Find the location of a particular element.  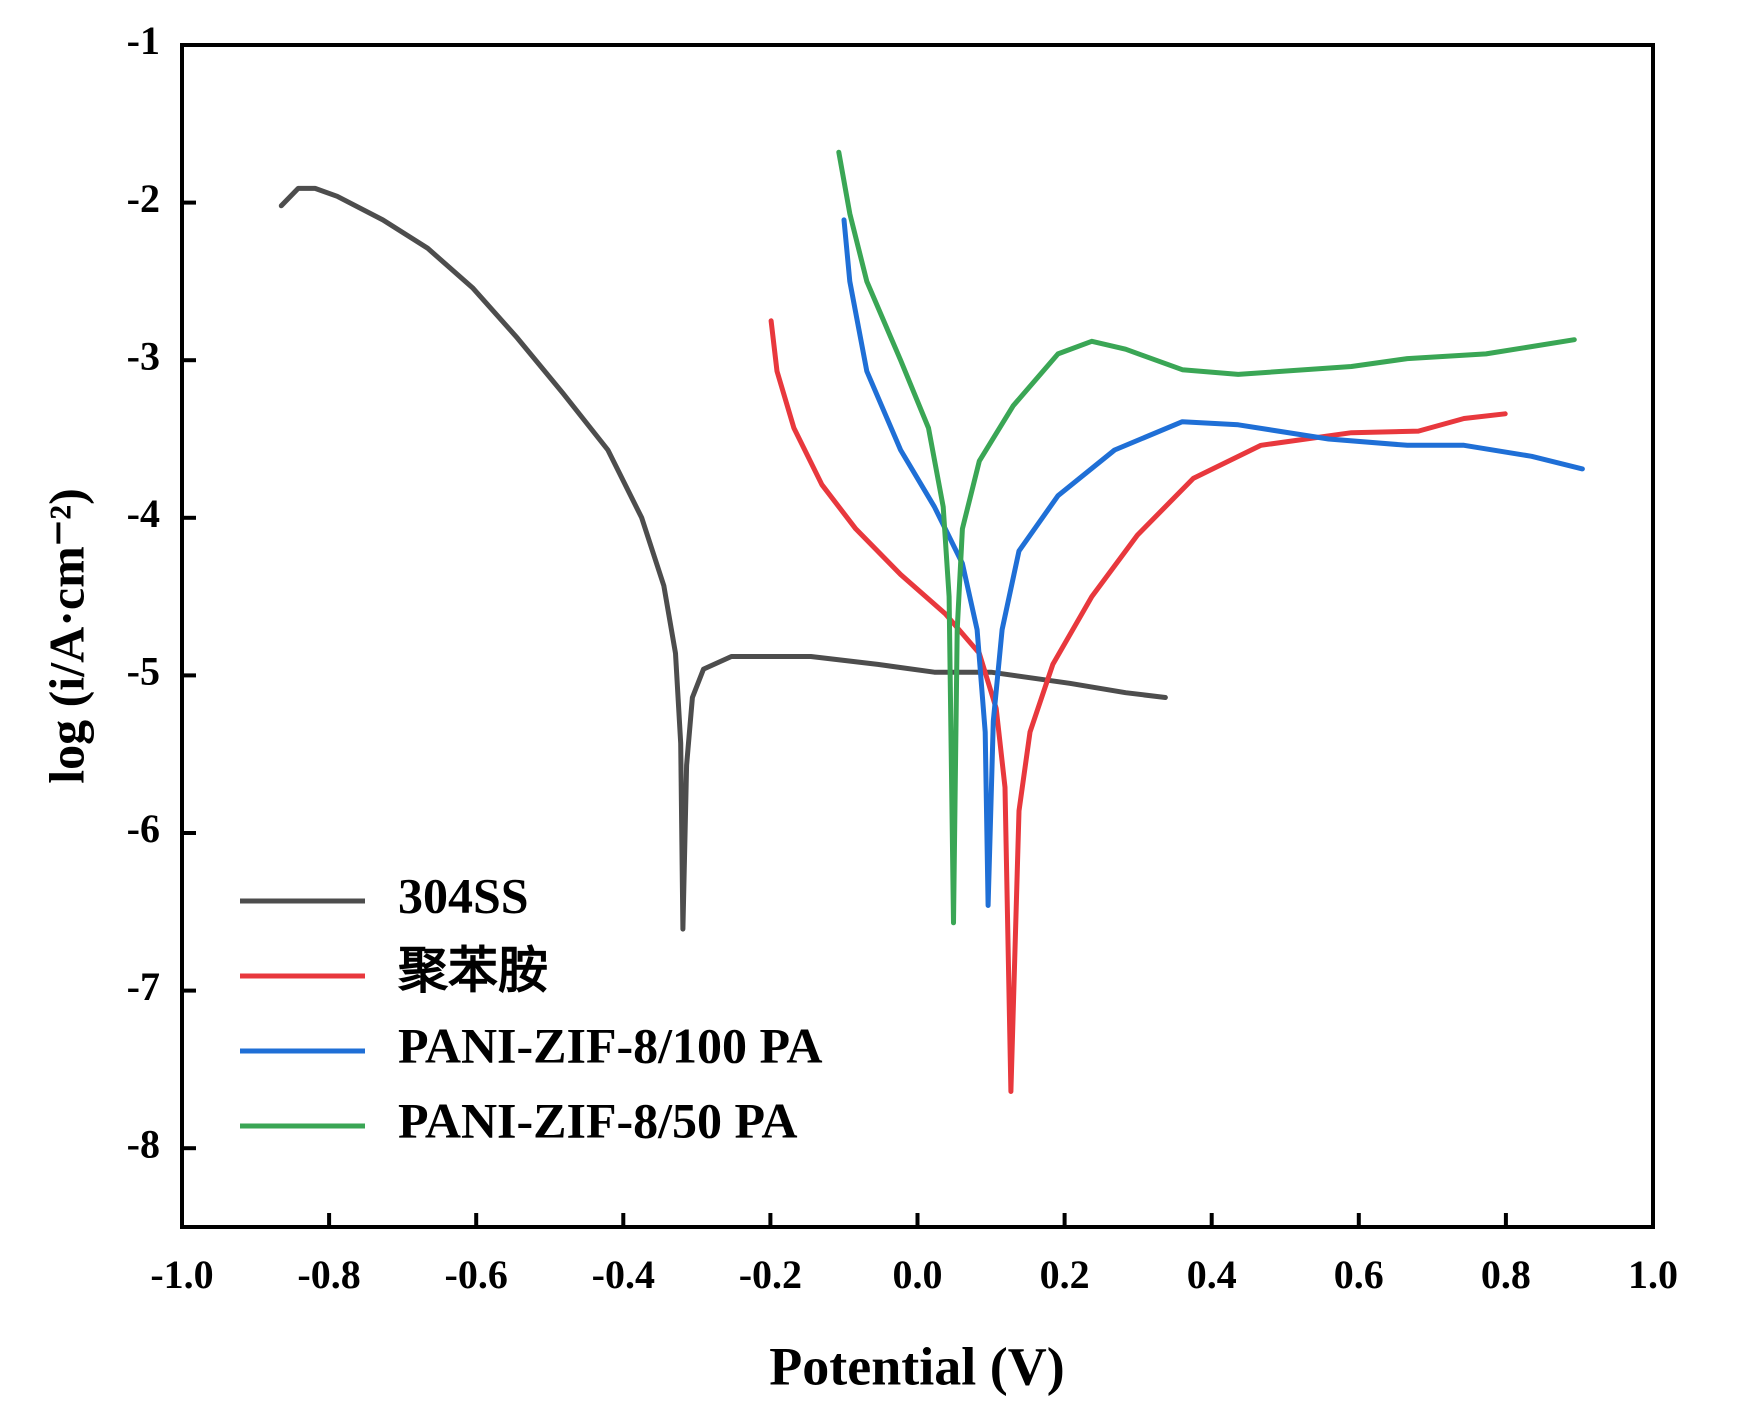

legend-label: PANI-ZIF-8/50 PA is located at coordinates (598, 1120).